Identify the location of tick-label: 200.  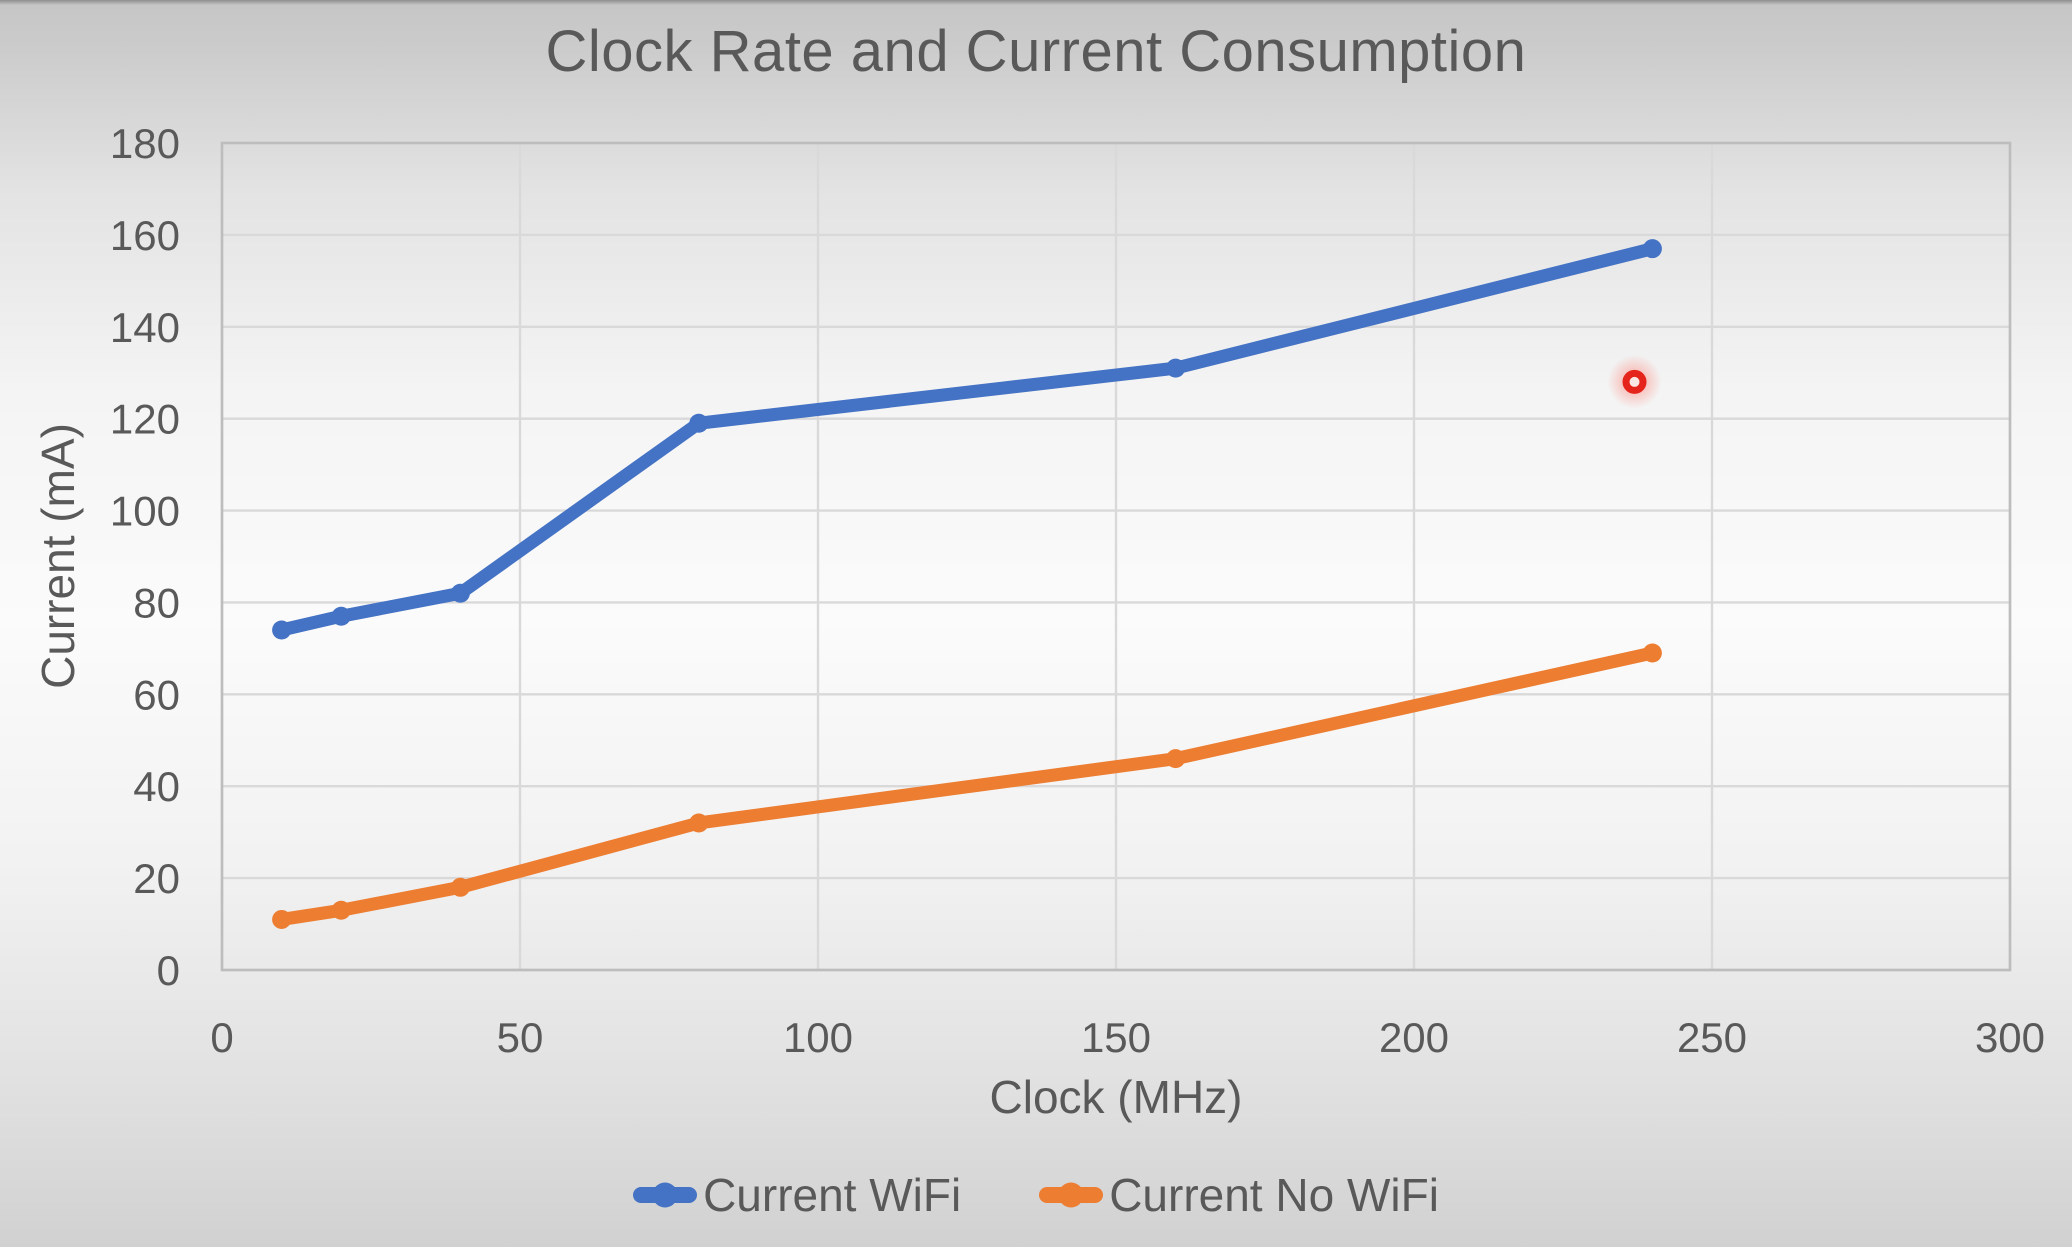
(1414, 1037).